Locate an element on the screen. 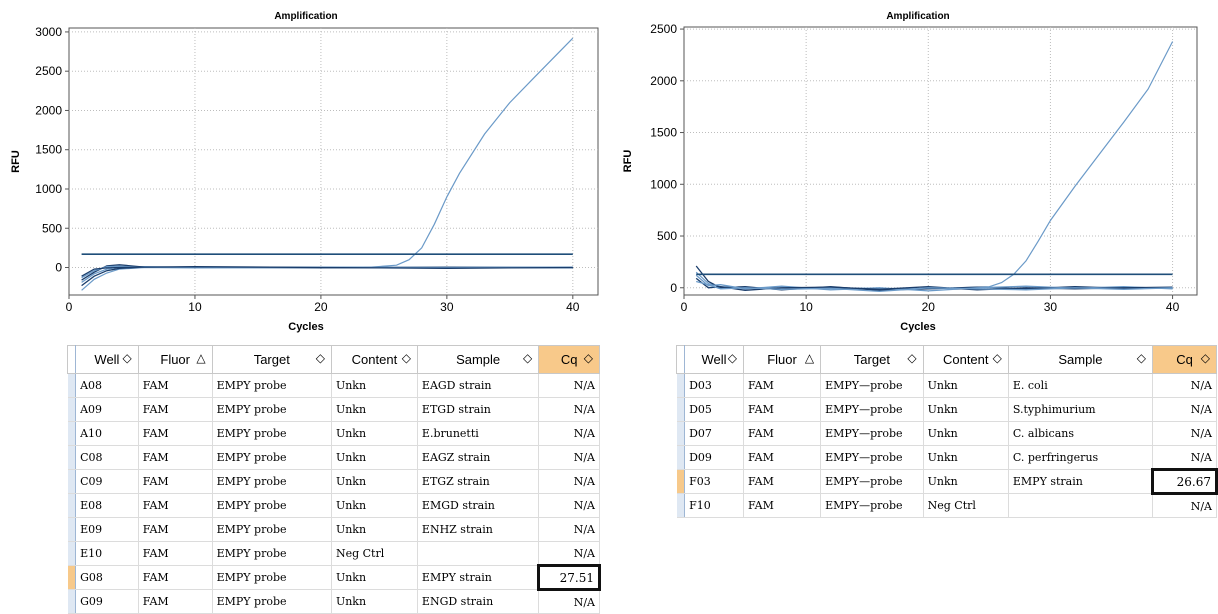 This screenshot has width=1218, height=614. cell-sample: EAGD strain is located at coordinates (477, 386).